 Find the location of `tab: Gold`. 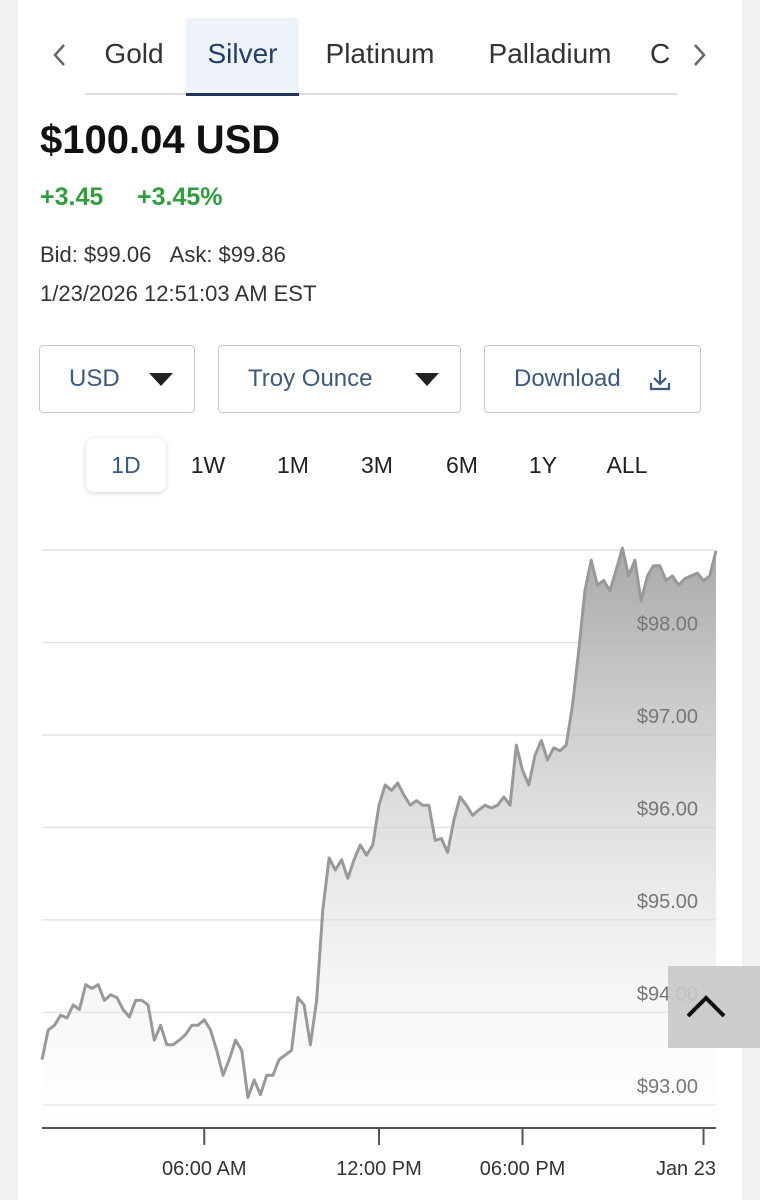

tab: Gold is located at coordinates (134, 53).